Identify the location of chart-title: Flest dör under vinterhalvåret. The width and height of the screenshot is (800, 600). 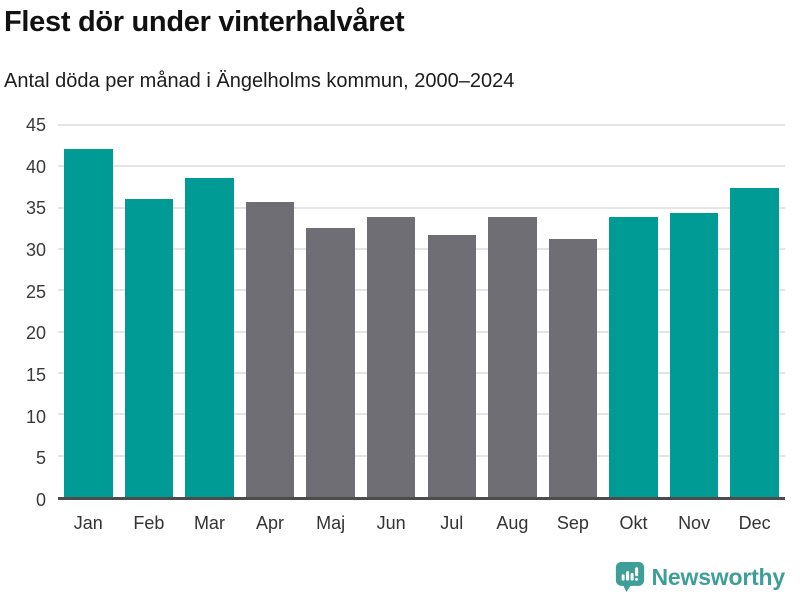
(204, 22).